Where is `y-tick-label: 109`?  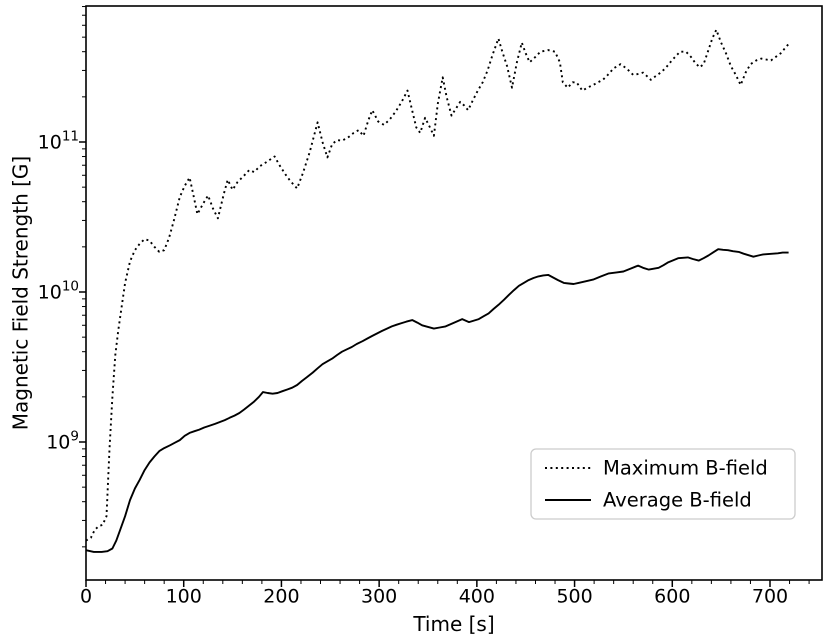 y-tick-label: 109 is located at coordinates (62, 441).